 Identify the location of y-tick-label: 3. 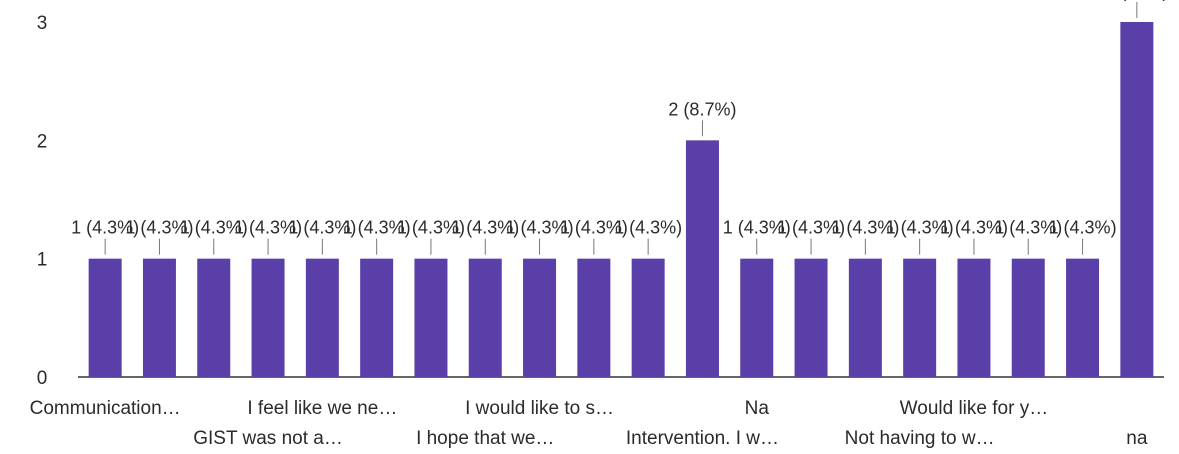
(42, 23).